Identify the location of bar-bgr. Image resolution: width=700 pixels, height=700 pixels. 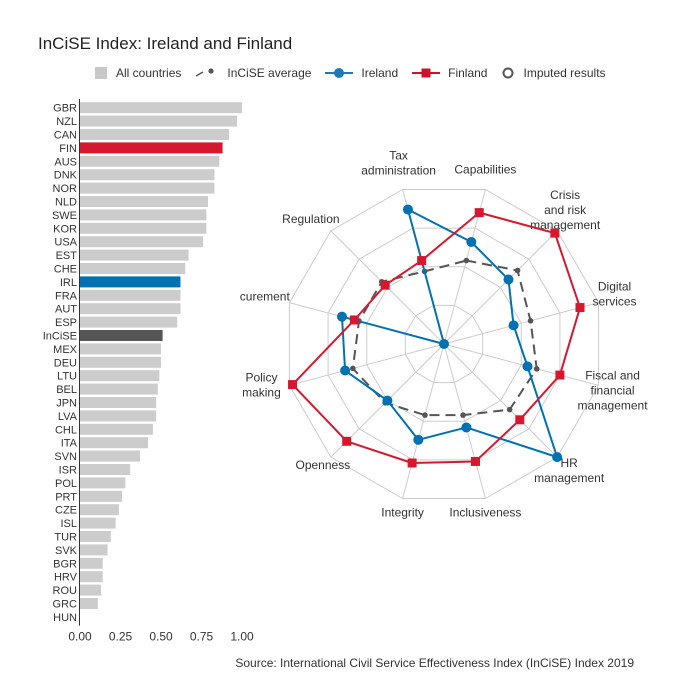
(91, 563).